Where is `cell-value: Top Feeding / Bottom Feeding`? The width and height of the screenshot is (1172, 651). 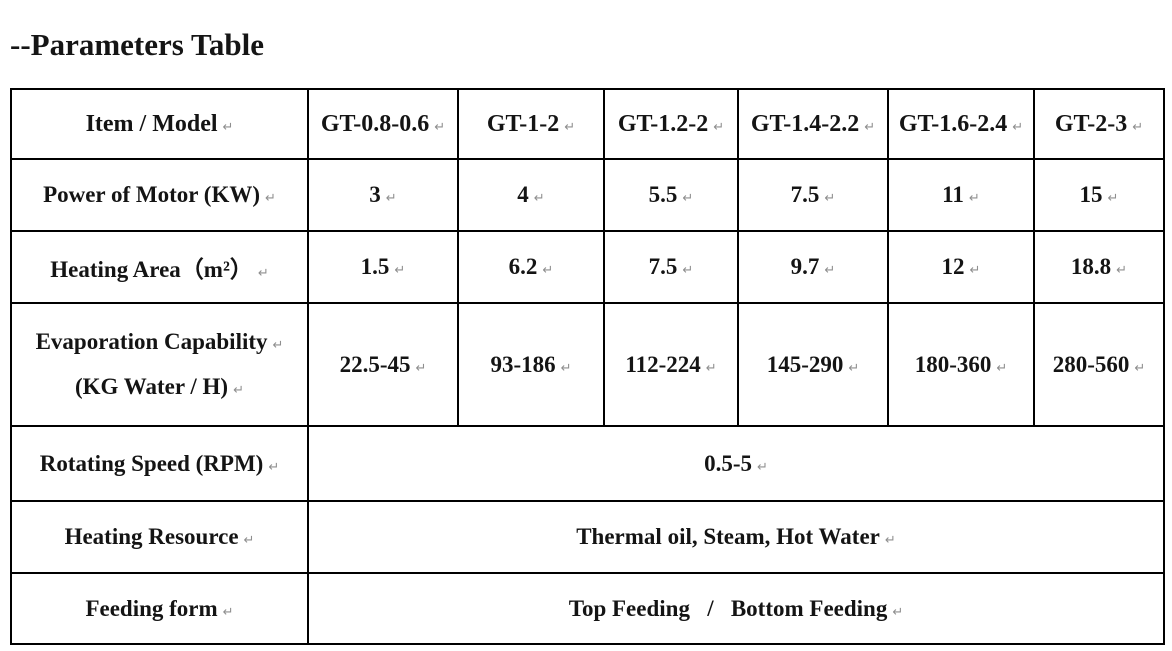 cell-value: Top Feeding / Bottom Feeding is located at coordinates (728, 608).